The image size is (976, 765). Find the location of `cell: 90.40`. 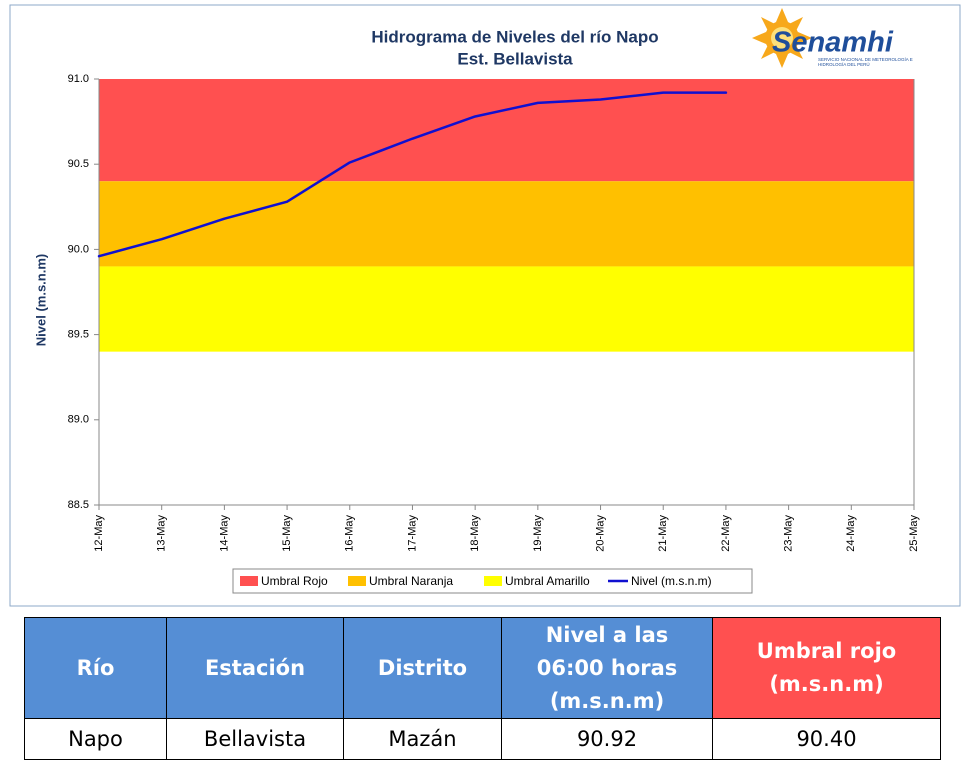

cell: 90.40 is located at coordinates (826, 739).